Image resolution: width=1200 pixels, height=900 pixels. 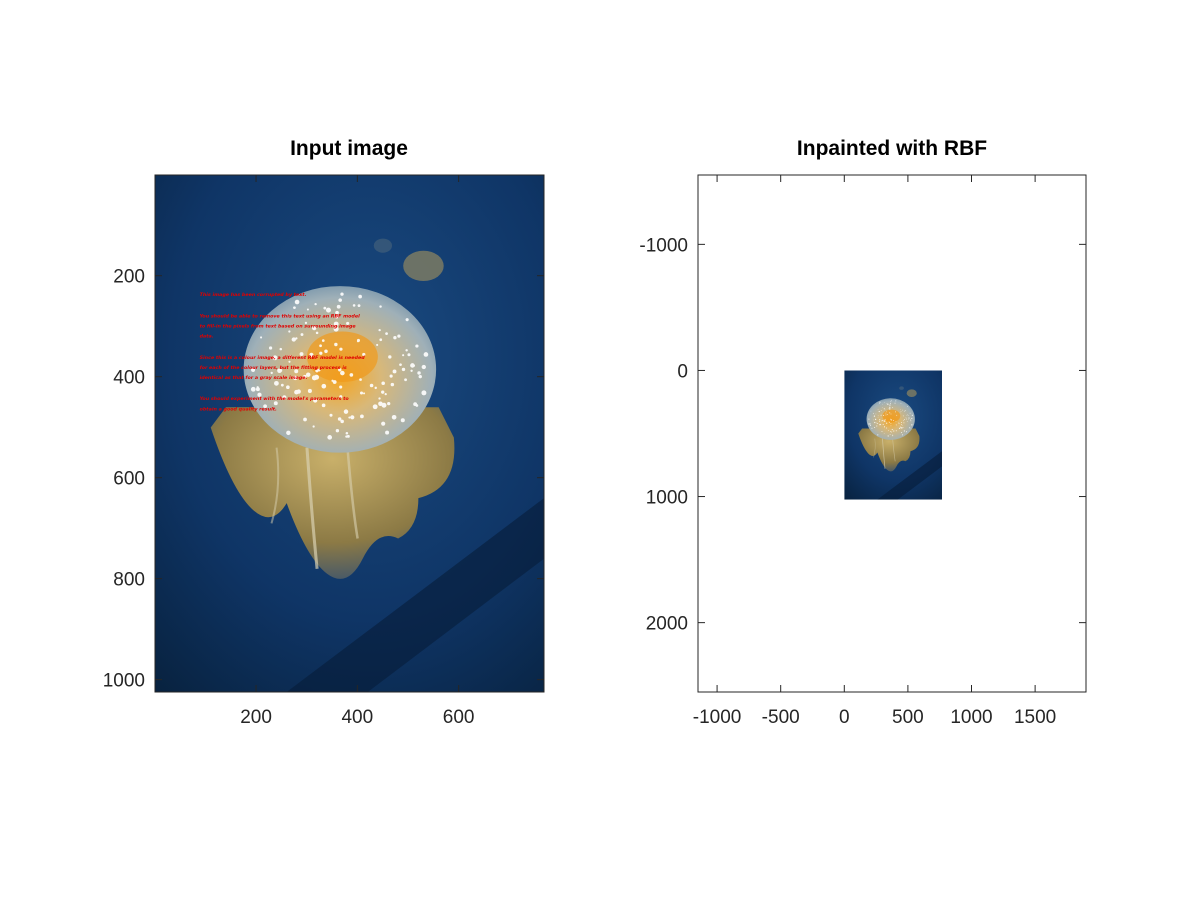 What do you see at coordinates (1035, 717) in the screenshot?
I see `x-tick-label: 1500` at bounding box center [1035, 717].